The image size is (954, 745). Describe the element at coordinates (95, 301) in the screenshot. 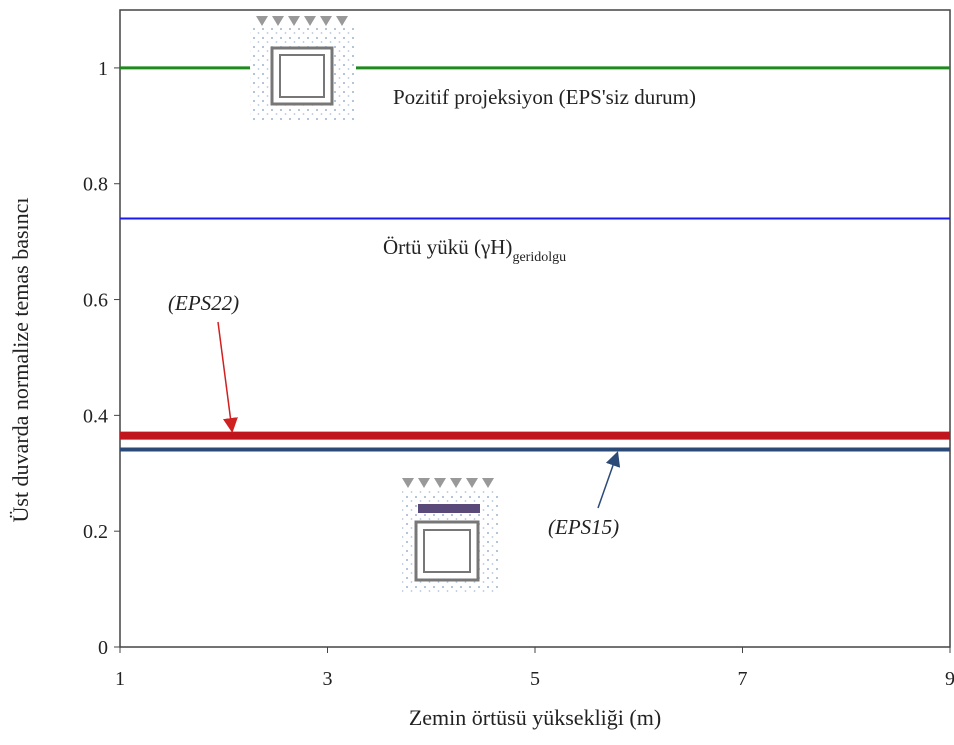

I see `y-tick-label: 0.6` at that location.